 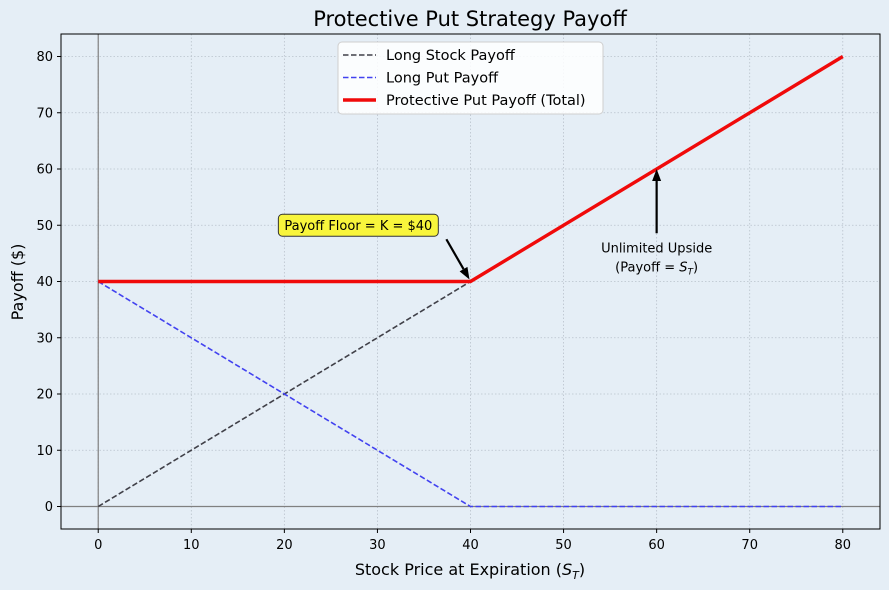 I want to click on y-tick-label: 70, so click(x=44, y=113).